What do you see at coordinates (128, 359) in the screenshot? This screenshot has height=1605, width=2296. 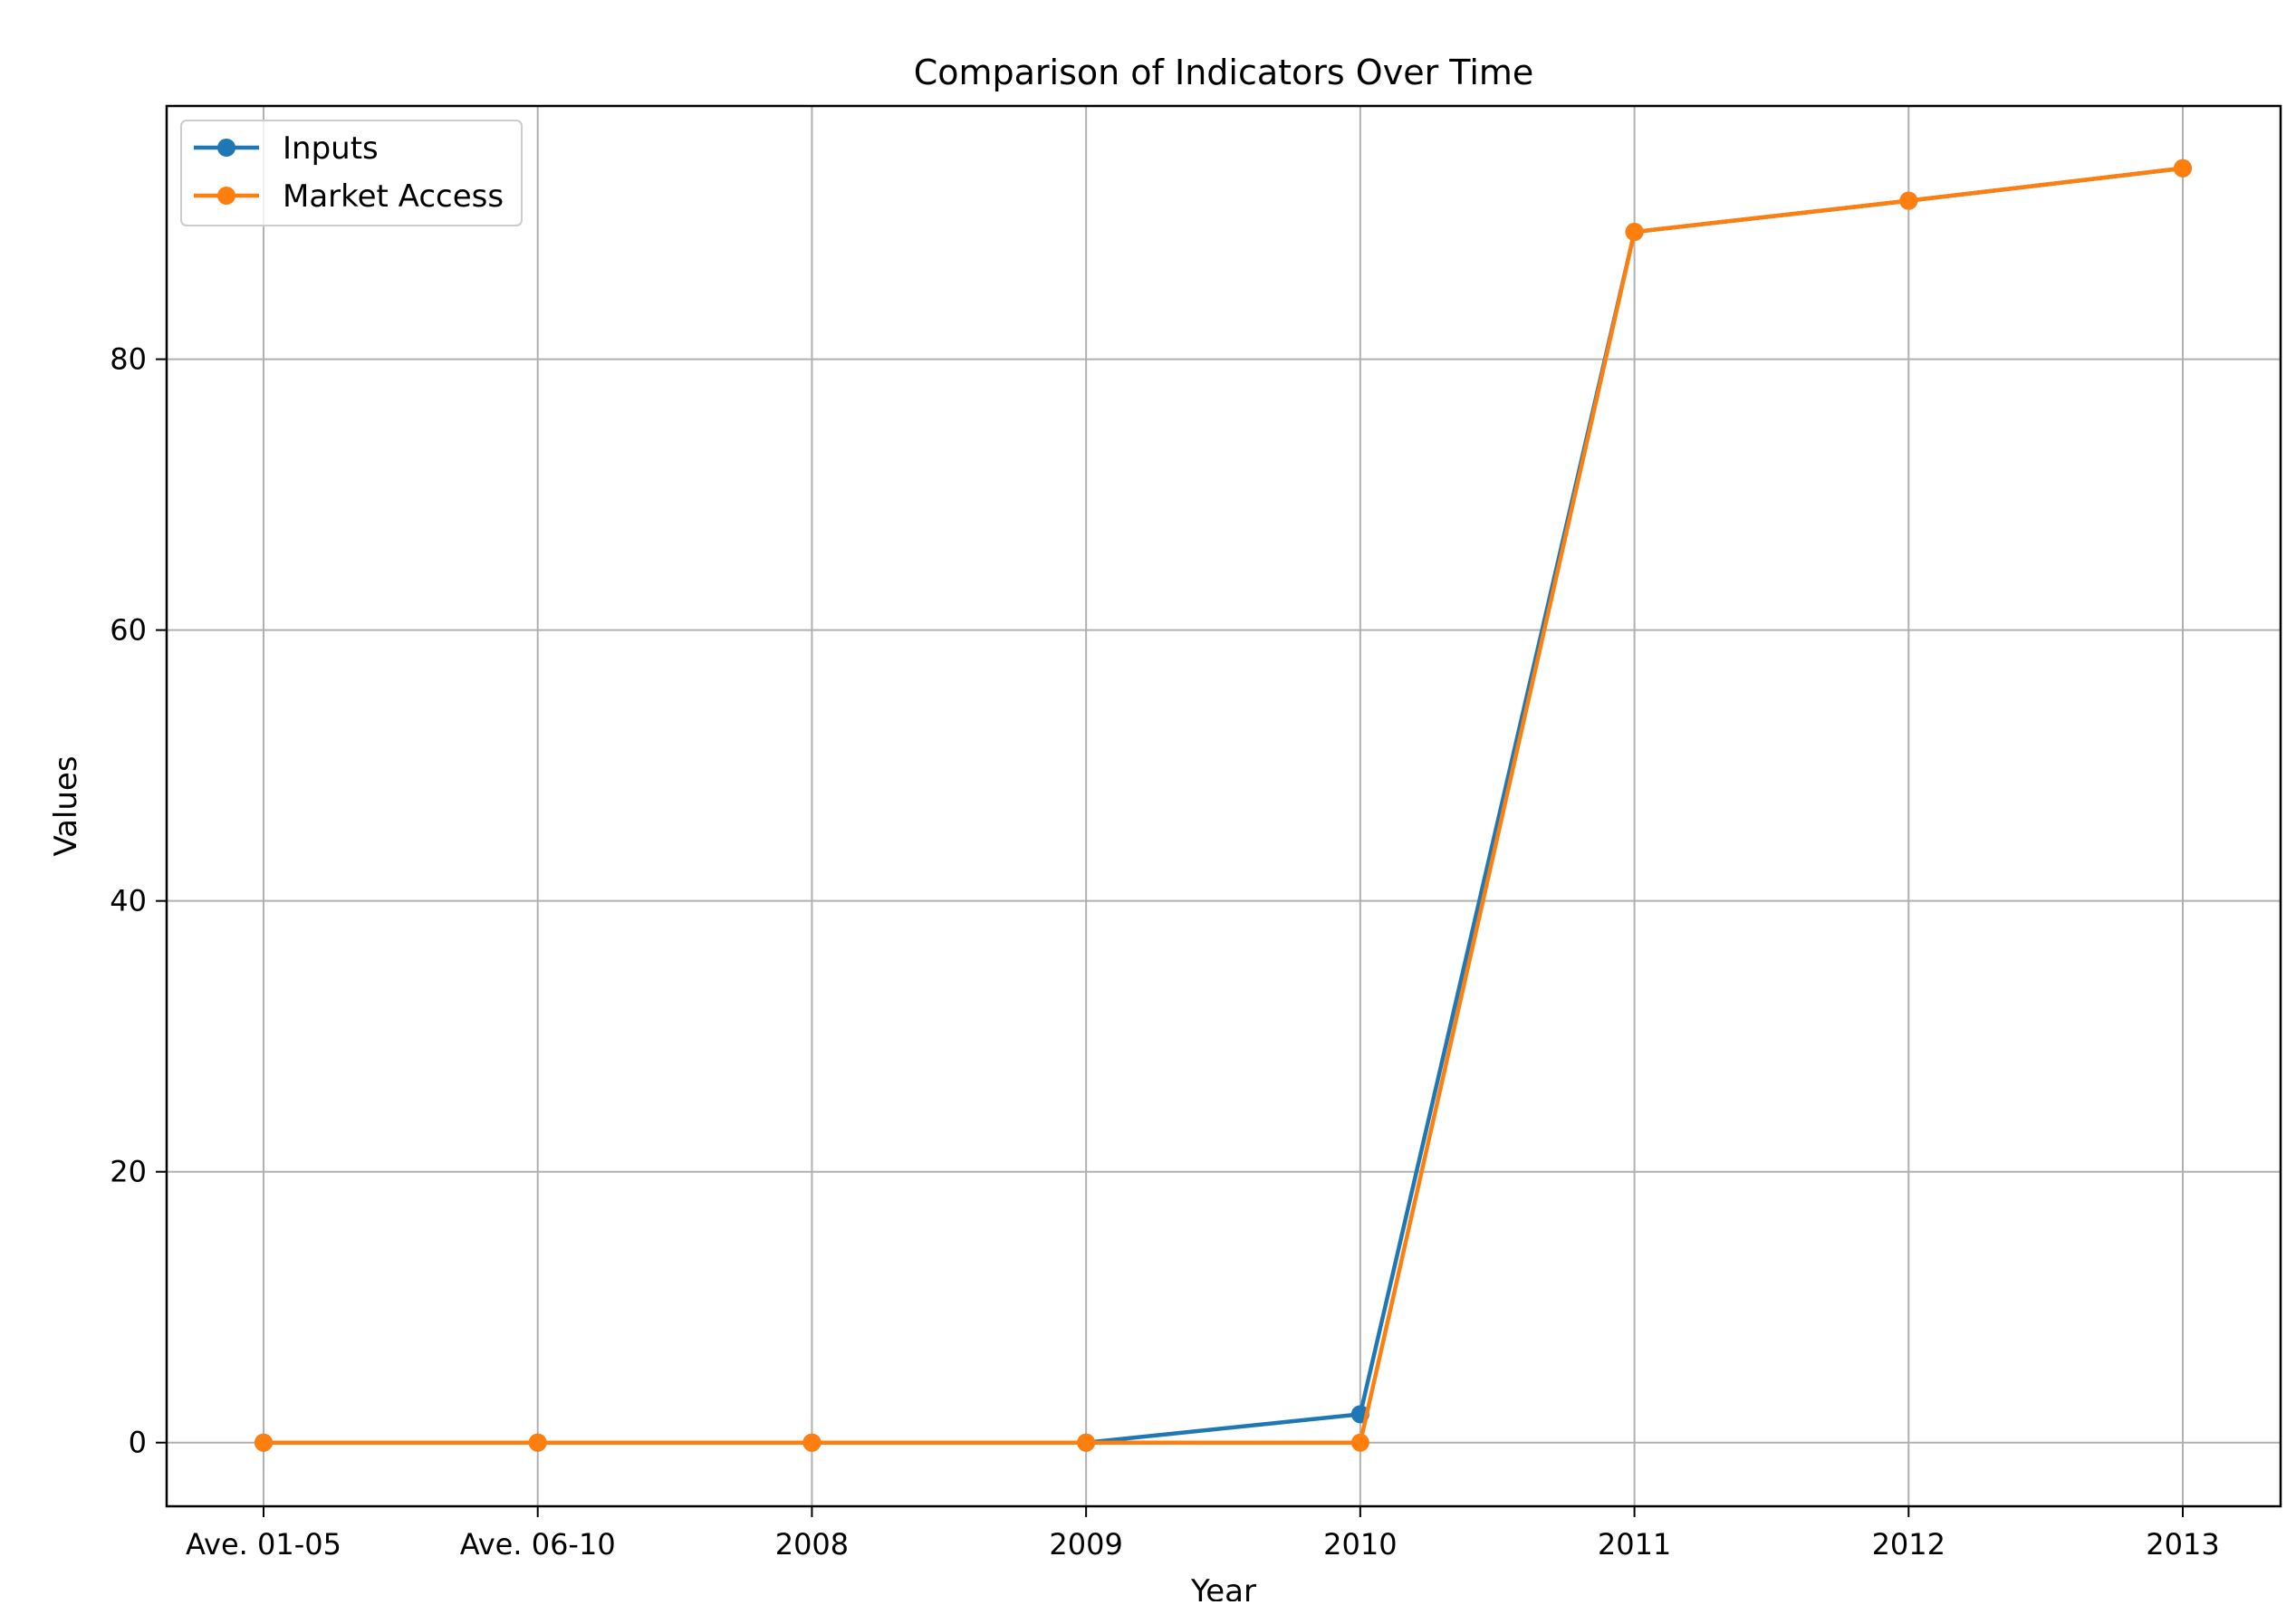 I see `y-tick-label: 80` at bounding box center [128, 359].